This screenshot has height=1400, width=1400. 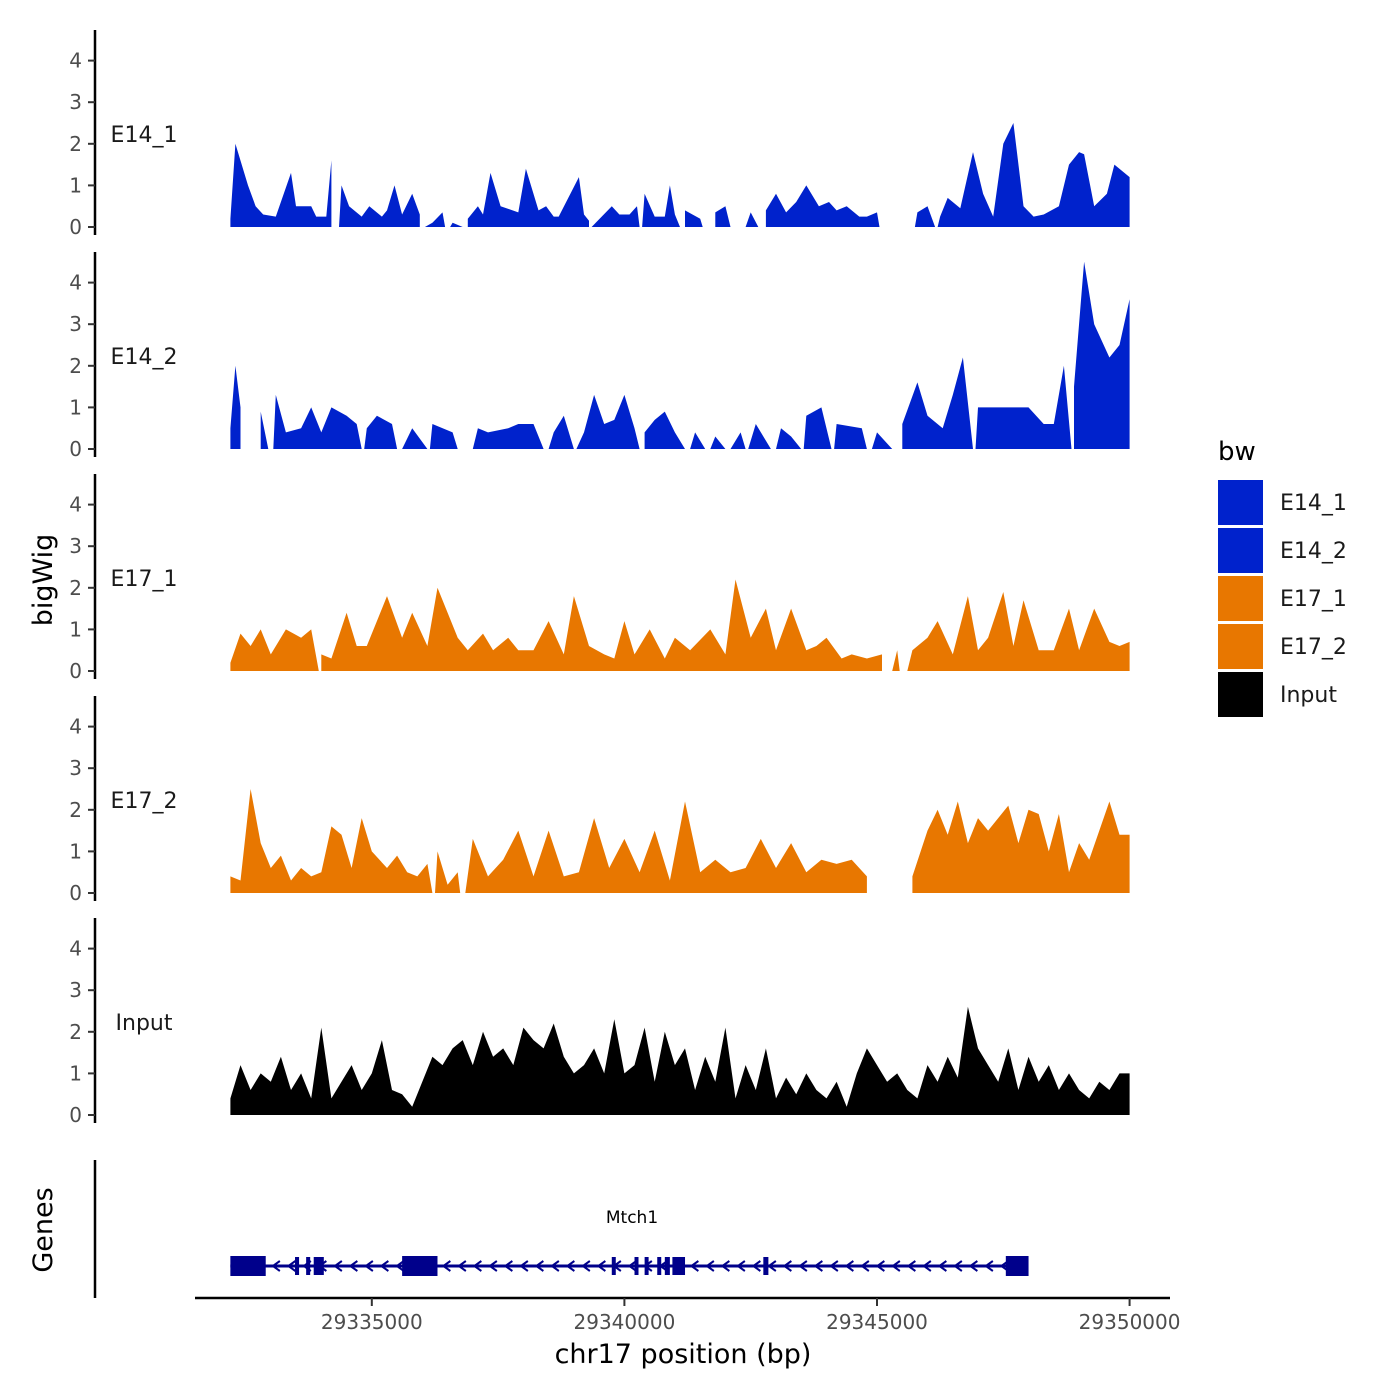 I want to click on legend-label: Input, so click(x=1308, y=695).